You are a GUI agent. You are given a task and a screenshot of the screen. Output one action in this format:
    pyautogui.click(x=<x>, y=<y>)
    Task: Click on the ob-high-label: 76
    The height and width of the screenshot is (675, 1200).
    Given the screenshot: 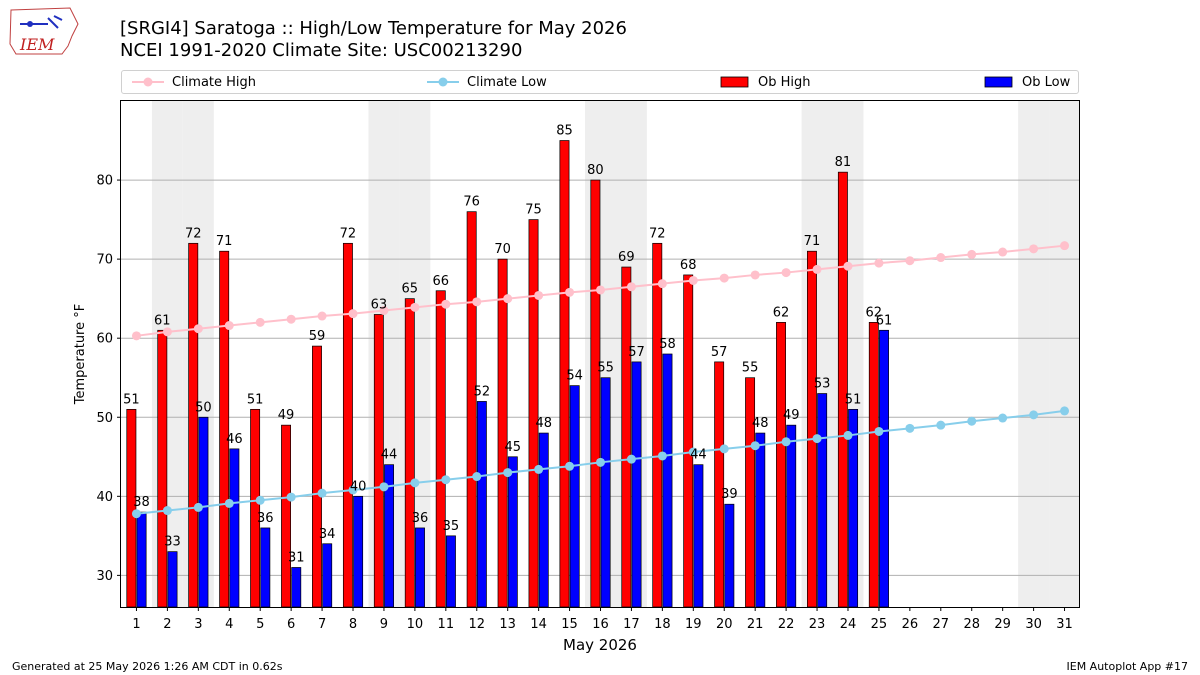 What is the action you would take?
    pyautogui.click(x=471, y=202)
    